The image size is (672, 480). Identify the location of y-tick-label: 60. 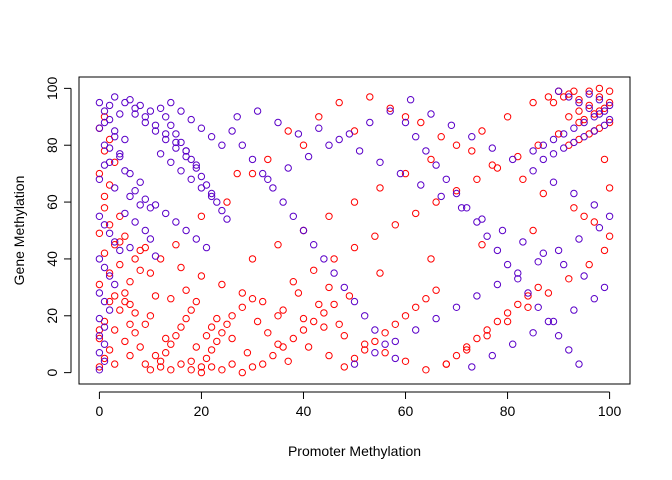
(52, 202).